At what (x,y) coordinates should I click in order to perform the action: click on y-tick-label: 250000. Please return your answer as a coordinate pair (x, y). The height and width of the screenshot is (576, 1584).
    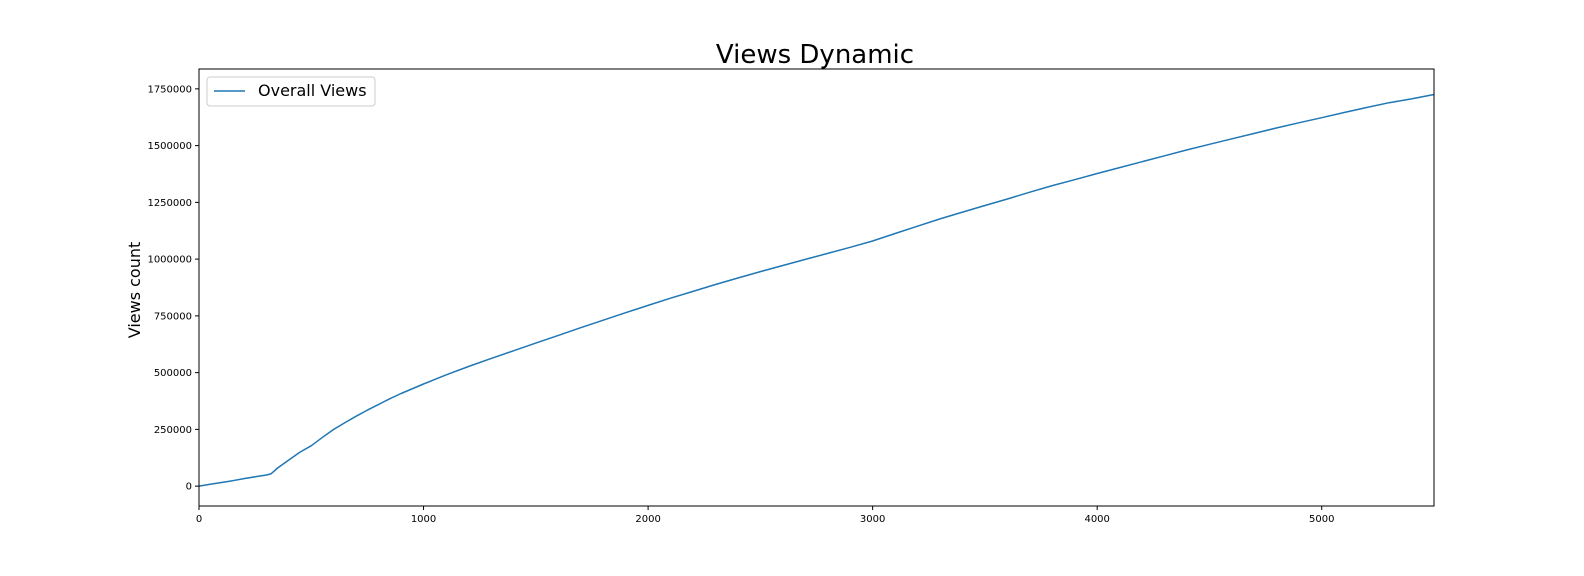
    Looking at the image, I should click on (173, 430).